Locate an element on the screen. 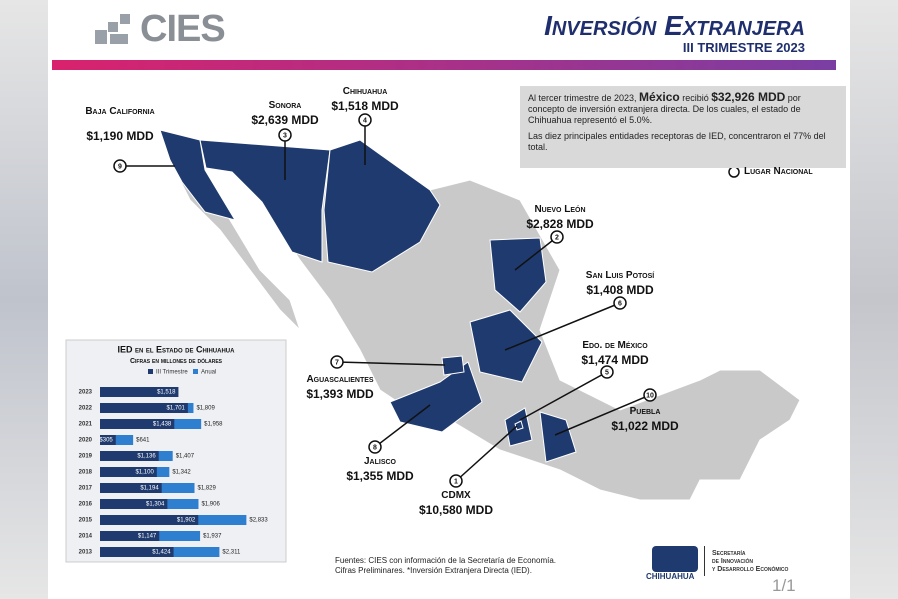  year-label: 2017 is located at coordinates (86, 489).